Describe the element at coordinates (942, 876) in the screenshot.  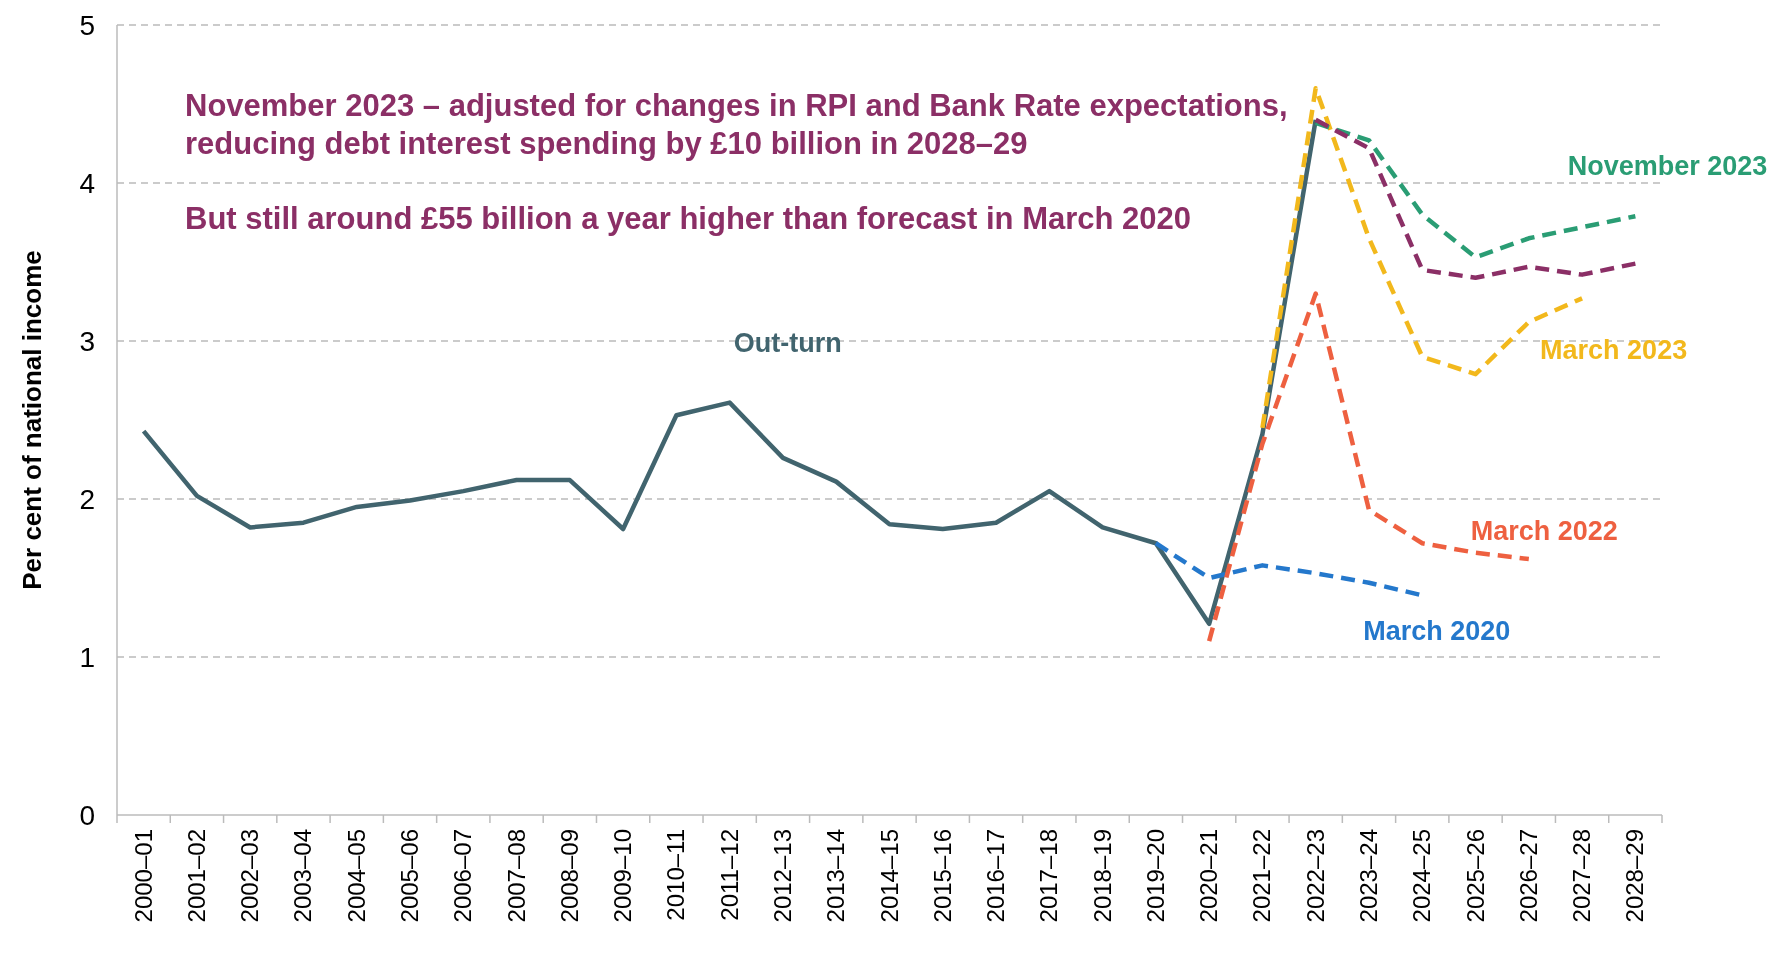
I see `x-tick-label: 2015–16` at that location.